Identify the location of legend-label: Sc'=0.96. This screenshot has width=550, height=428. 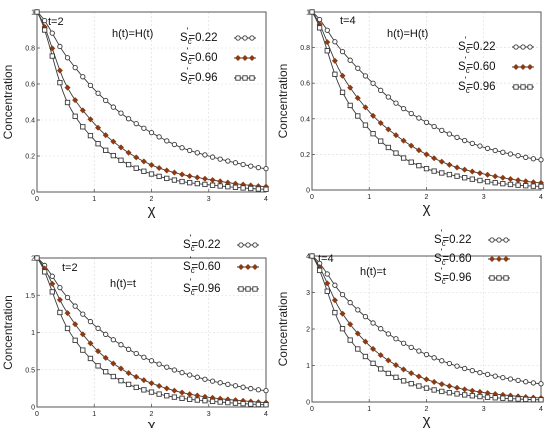
(199, 76).